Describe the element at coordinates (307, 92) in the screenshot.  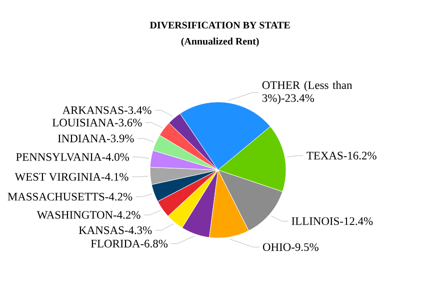
I see `slice-label: OTHER (Less than 3%)-23.4%` at that location.